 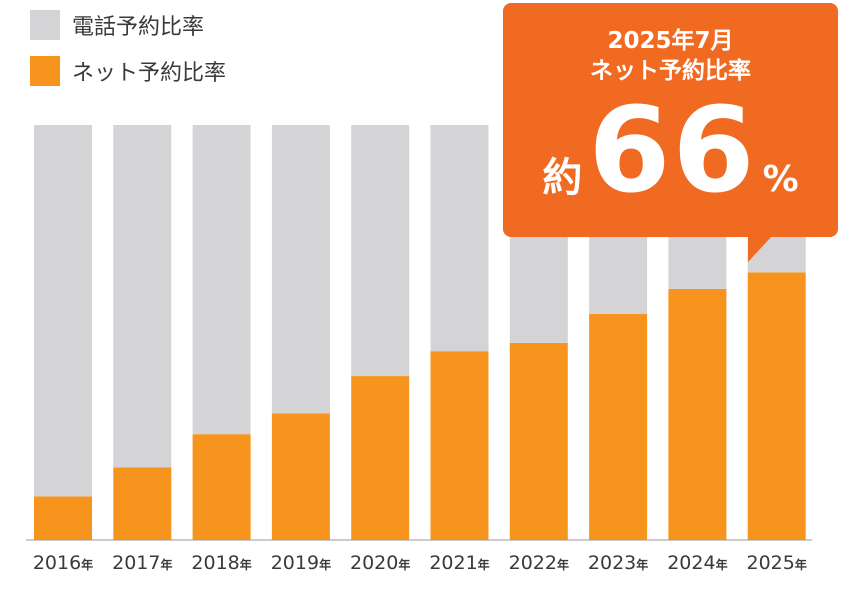 I want to click on legend: 電話予約比率 ネット予約比率, so click(x=128, y=54).